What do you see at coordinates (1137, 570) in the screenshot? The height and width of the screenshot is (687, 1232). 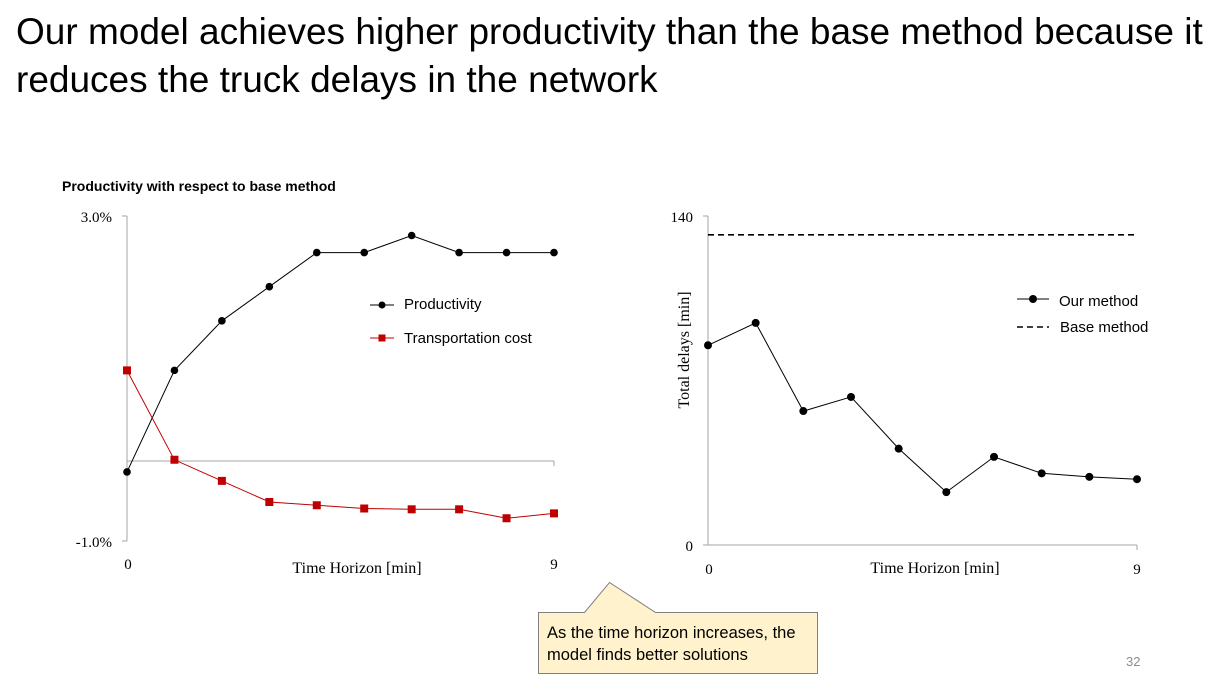 I see `chart2-xtick-label-end: 9` at bounding box center [1137, 570].